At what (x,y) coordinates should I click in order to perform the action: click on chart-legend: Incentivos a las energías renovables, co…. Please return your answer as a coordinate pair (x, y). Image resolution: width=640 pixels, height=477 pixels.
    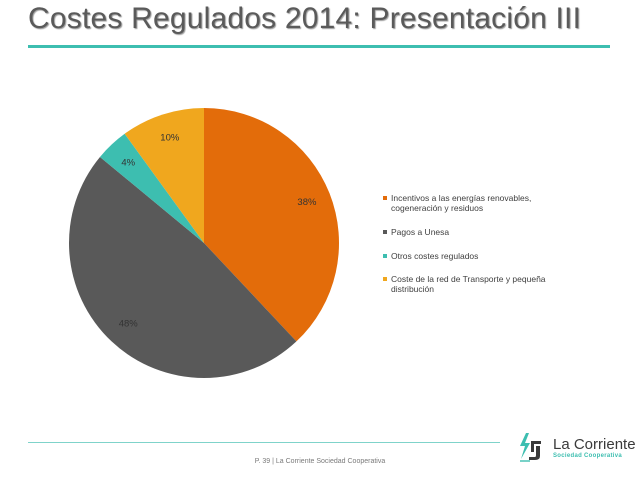
    Looking at the image, I should click on (483, 250).